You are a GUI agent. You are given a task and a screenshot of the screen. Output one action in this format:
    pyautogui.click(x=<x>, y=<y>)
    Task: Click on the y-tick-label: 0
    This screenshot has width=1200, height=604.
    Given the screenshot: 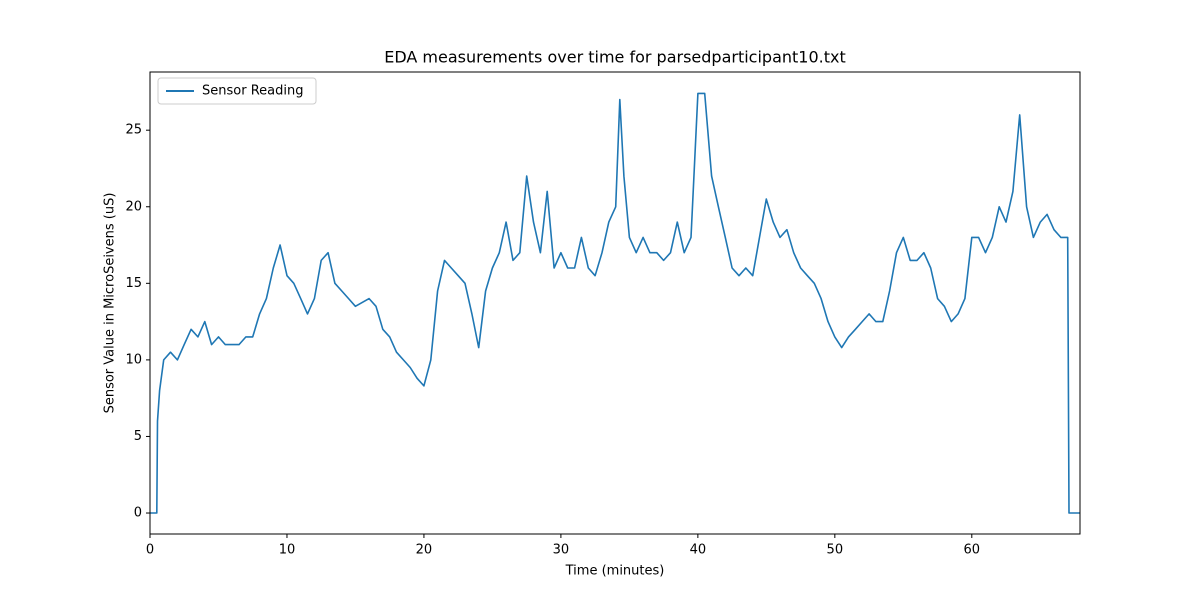 What is the action you would take?
    pyautogui.click(x=138, y=513)
    